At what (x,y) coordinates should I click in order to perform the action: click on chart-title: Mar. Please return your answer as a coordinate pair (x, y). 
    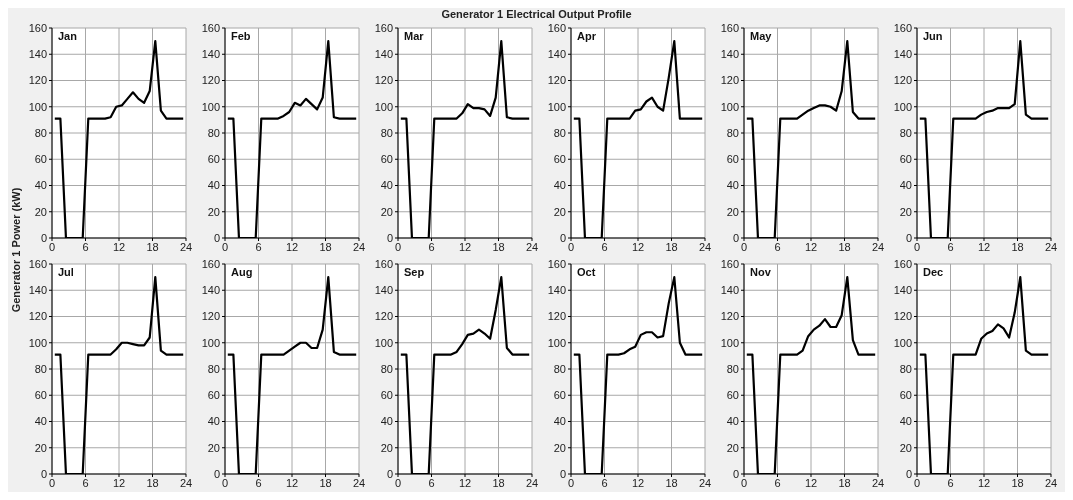
    Looking at the image, I should click on (414, 36).